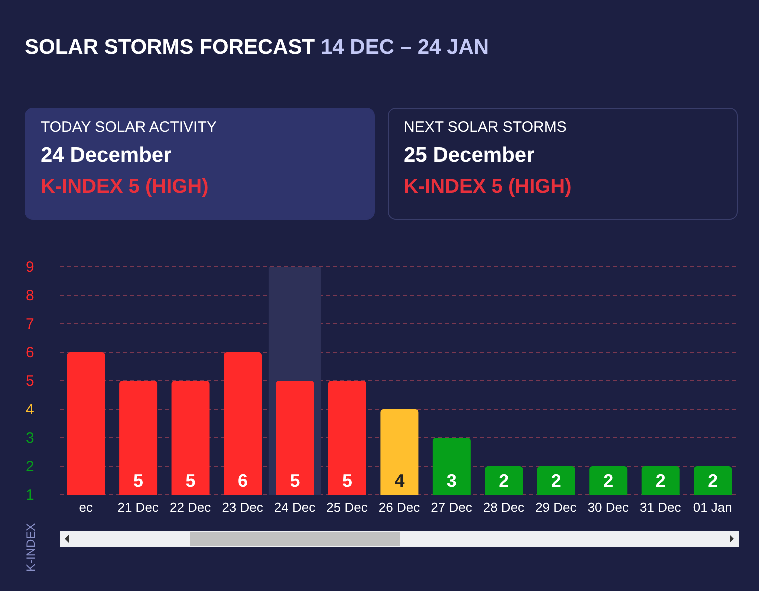 The height and width of the screenshot is (591, 759). I want to click on y-tick-label: 2, so click(30, 467).